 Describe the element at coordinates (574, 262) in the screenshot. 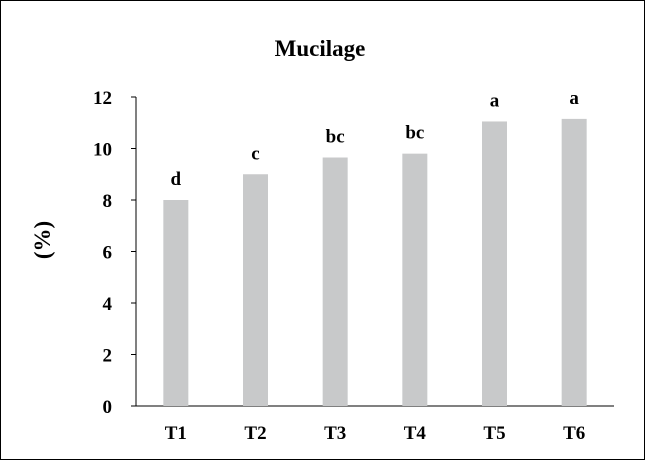

I see `bar-t6` at that location.